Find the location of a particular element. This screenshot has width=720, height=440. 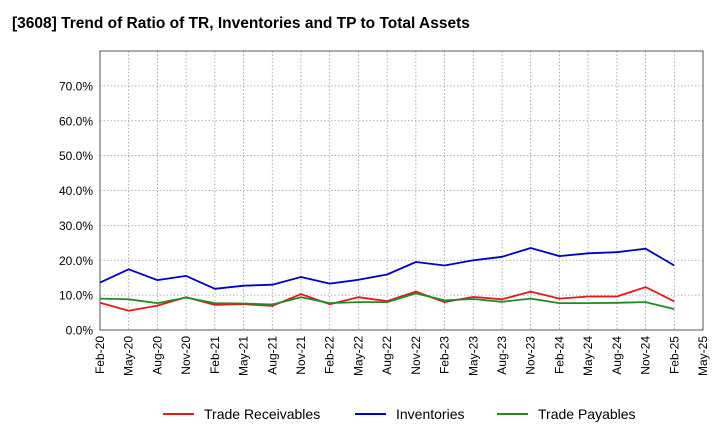

x-tick-label: Nov-20 is located at coordinates (186, 355).